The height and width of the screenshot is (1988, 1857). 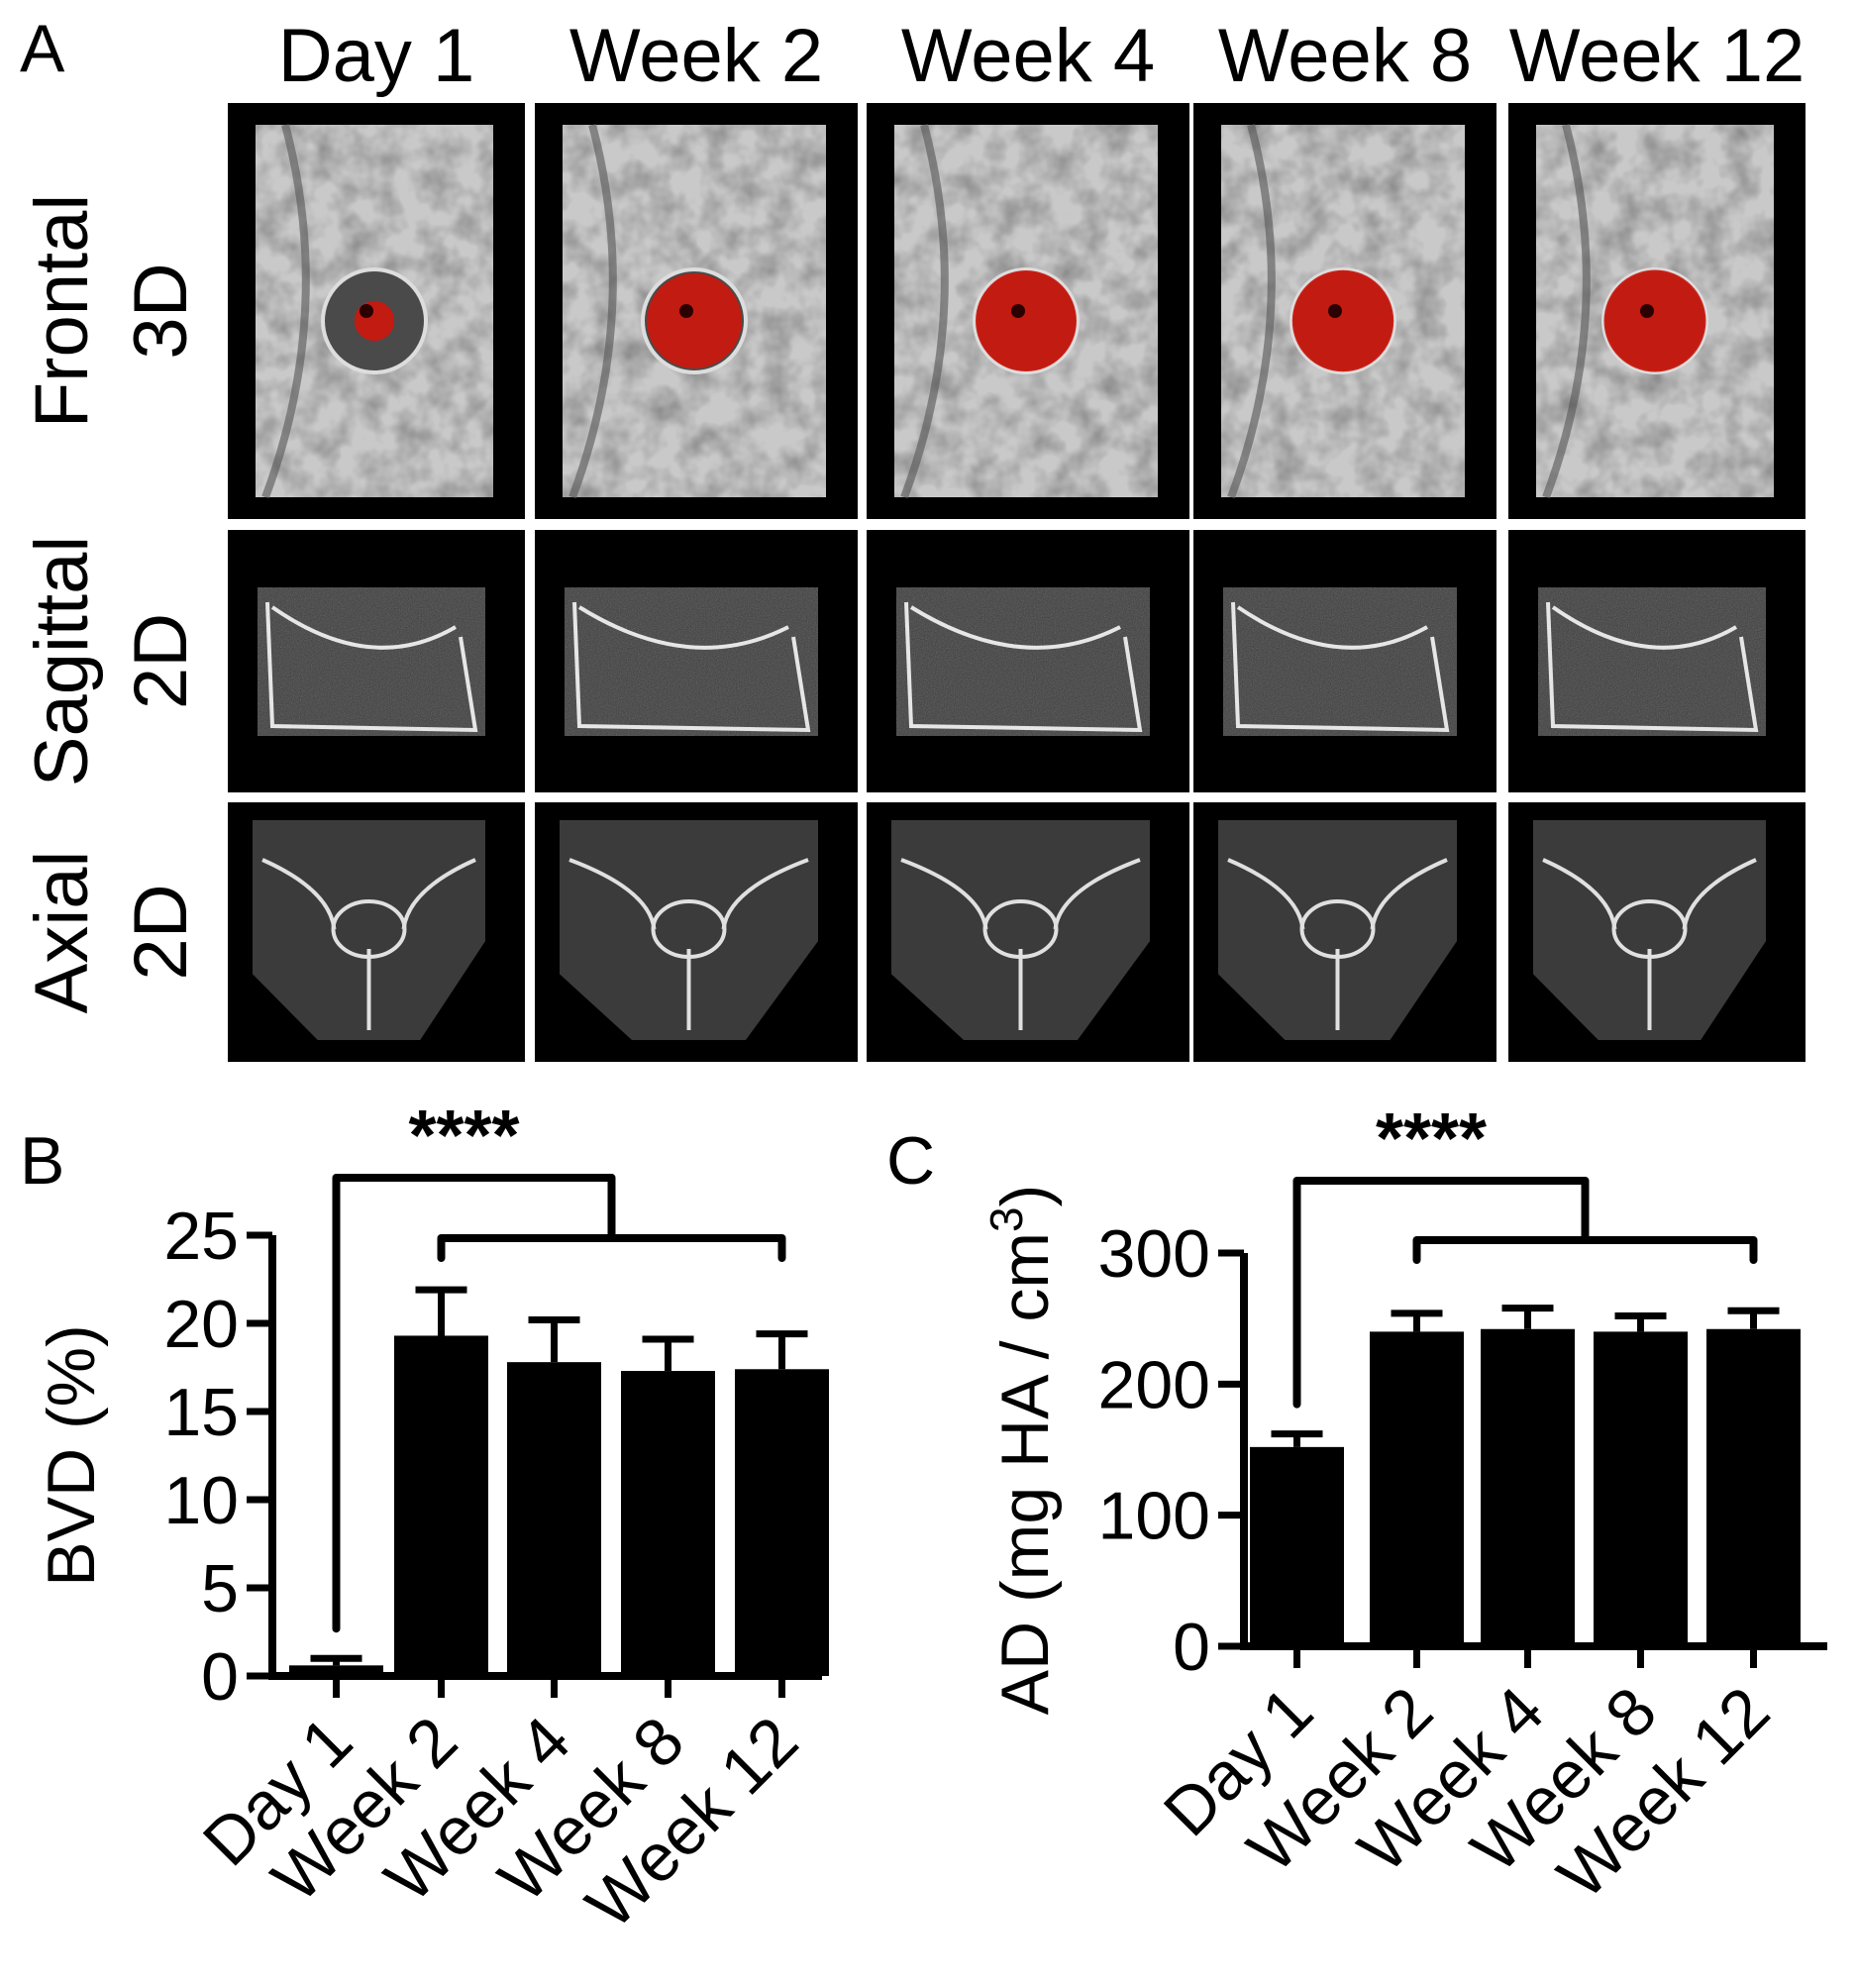 What do you see at coordinates (696, 56) in the screenshot?
I see `column-header: Week 2` at bounding box center [696, 56].